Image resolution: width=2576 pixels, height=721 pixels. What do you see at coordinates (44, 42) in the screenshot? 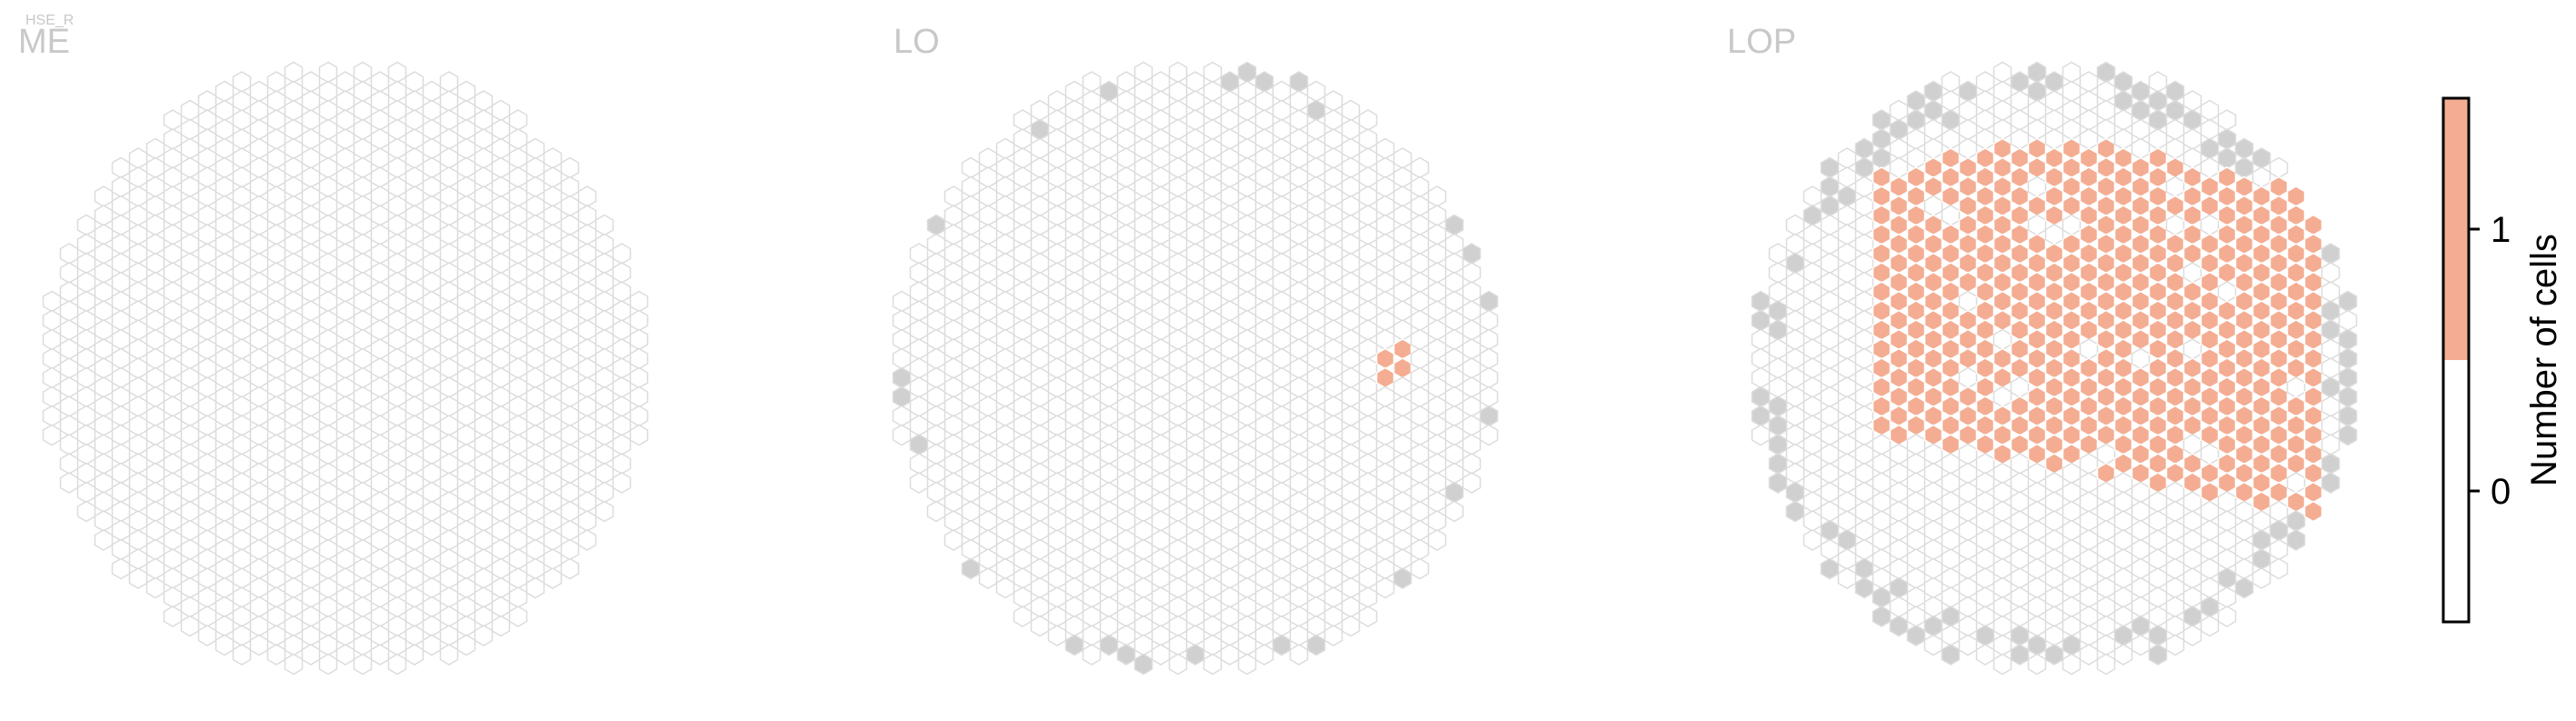
I see `panel-title-me: ME` at bounding box center [44, 42].